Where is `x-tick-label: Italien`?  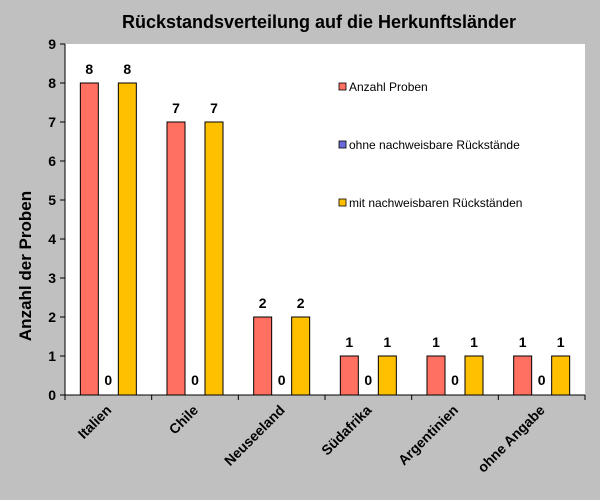 x-tick-label: Italien is located at coordinates (95, 422).